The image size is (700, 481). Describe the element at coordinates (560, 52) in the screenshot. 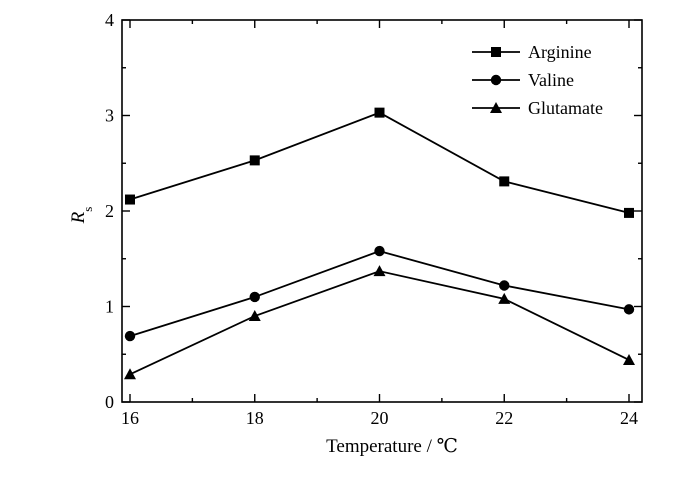

I see `legend-label-arginine: Arginine` at that location.